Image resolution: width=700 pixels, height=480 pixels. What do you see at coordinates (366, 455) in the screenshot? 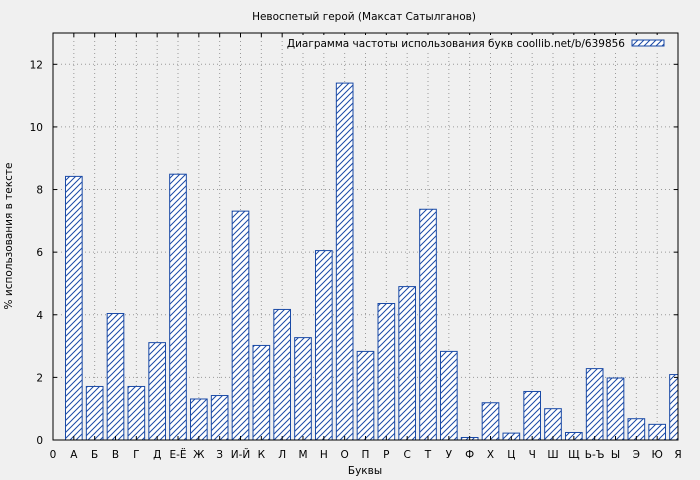
I see `x-tick-label: П` at bounding box center [366, 455].